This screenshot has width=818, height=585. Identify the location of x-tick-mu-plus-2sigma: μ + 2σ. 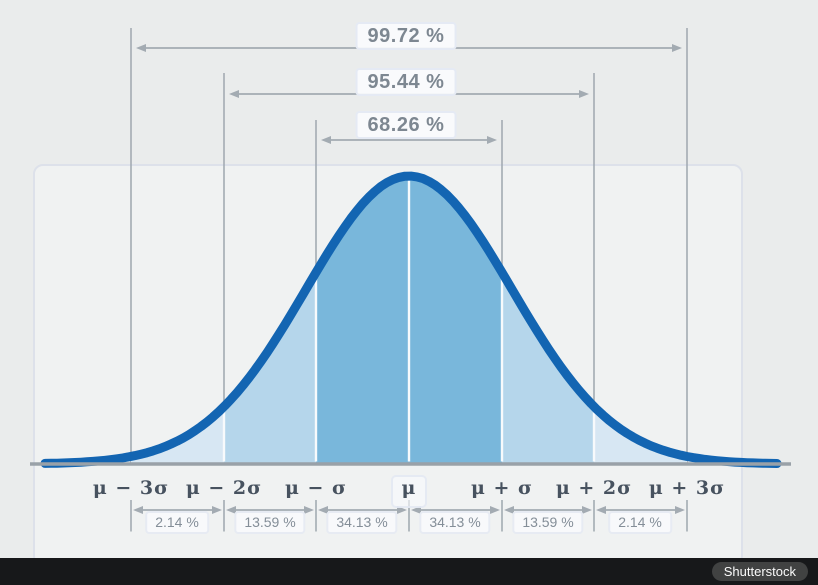
(594, 488).